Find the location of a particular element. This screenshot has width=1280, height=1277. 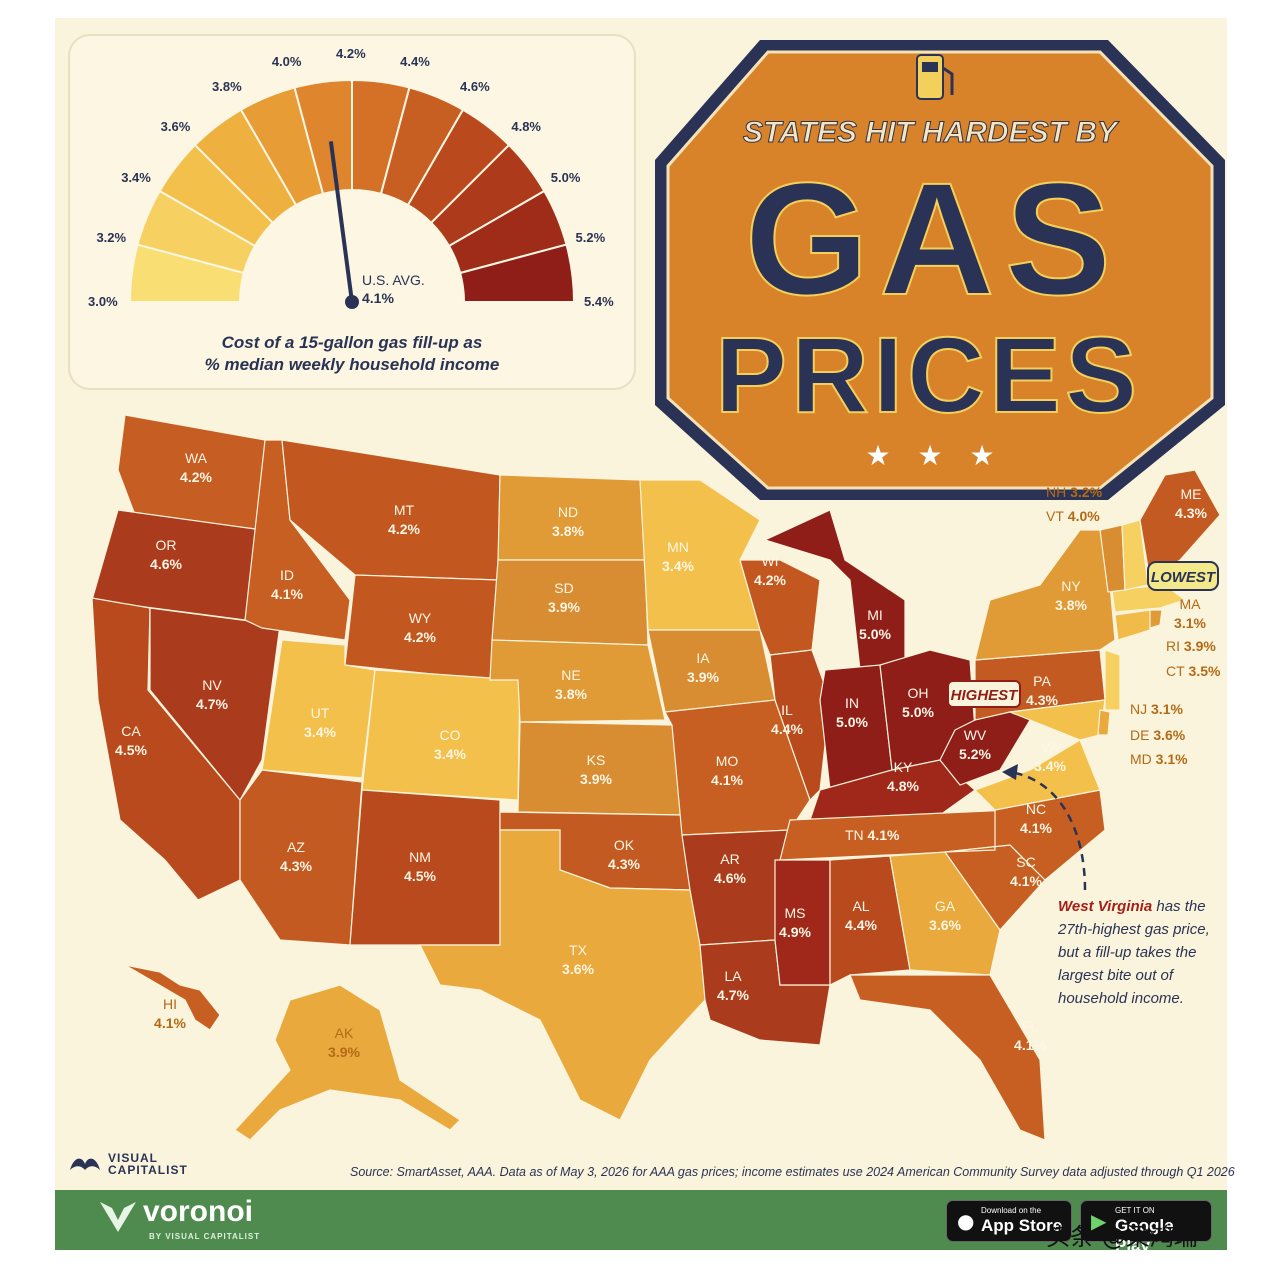

state-value-nd: 3.8% is located at coordinates (568, 531).